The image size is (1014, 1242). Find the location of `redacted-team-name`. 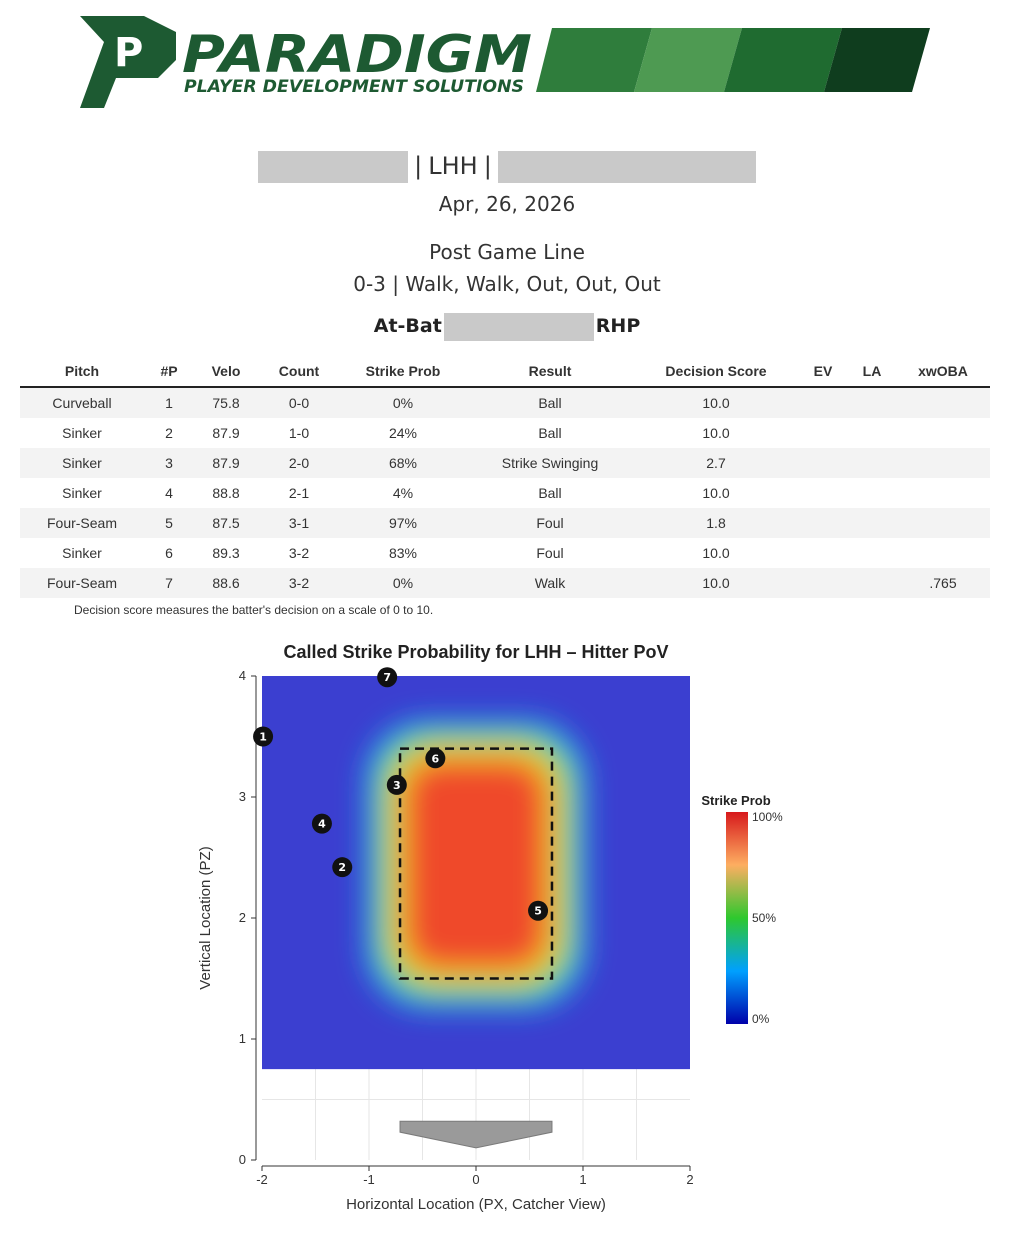

redacted-team-name is located at coordinates (626, 167).